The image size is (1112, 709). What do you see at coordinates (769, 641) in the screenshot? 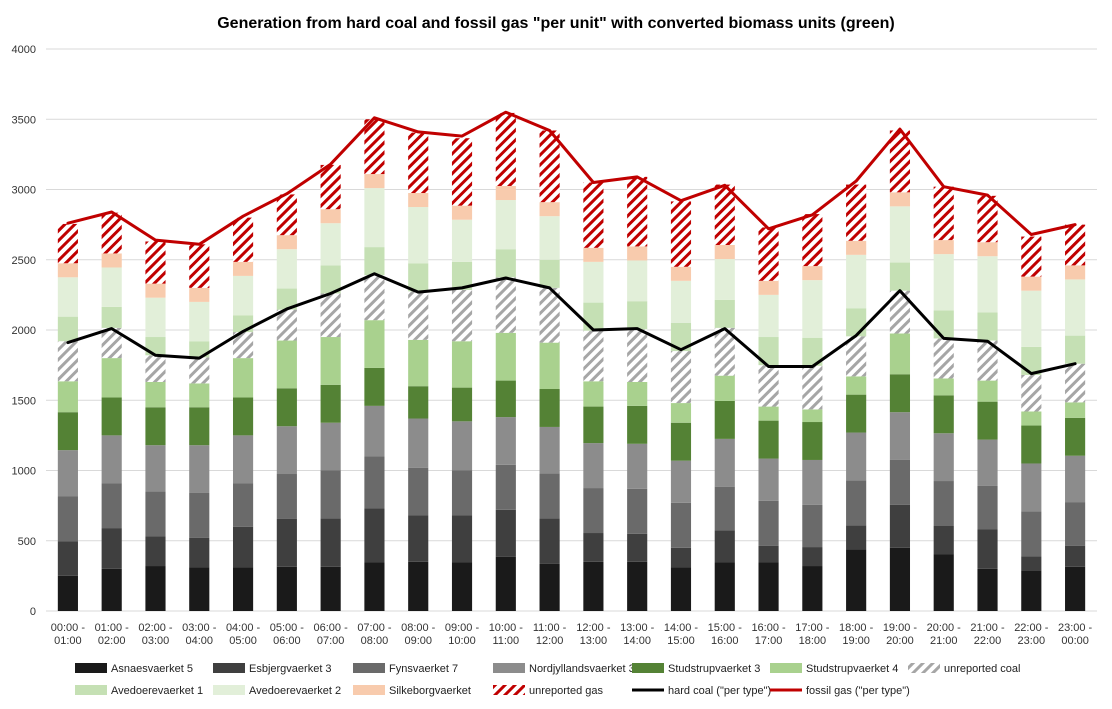
I see `x-tick-line-2: 17:00` at bounding box center [769, 641].